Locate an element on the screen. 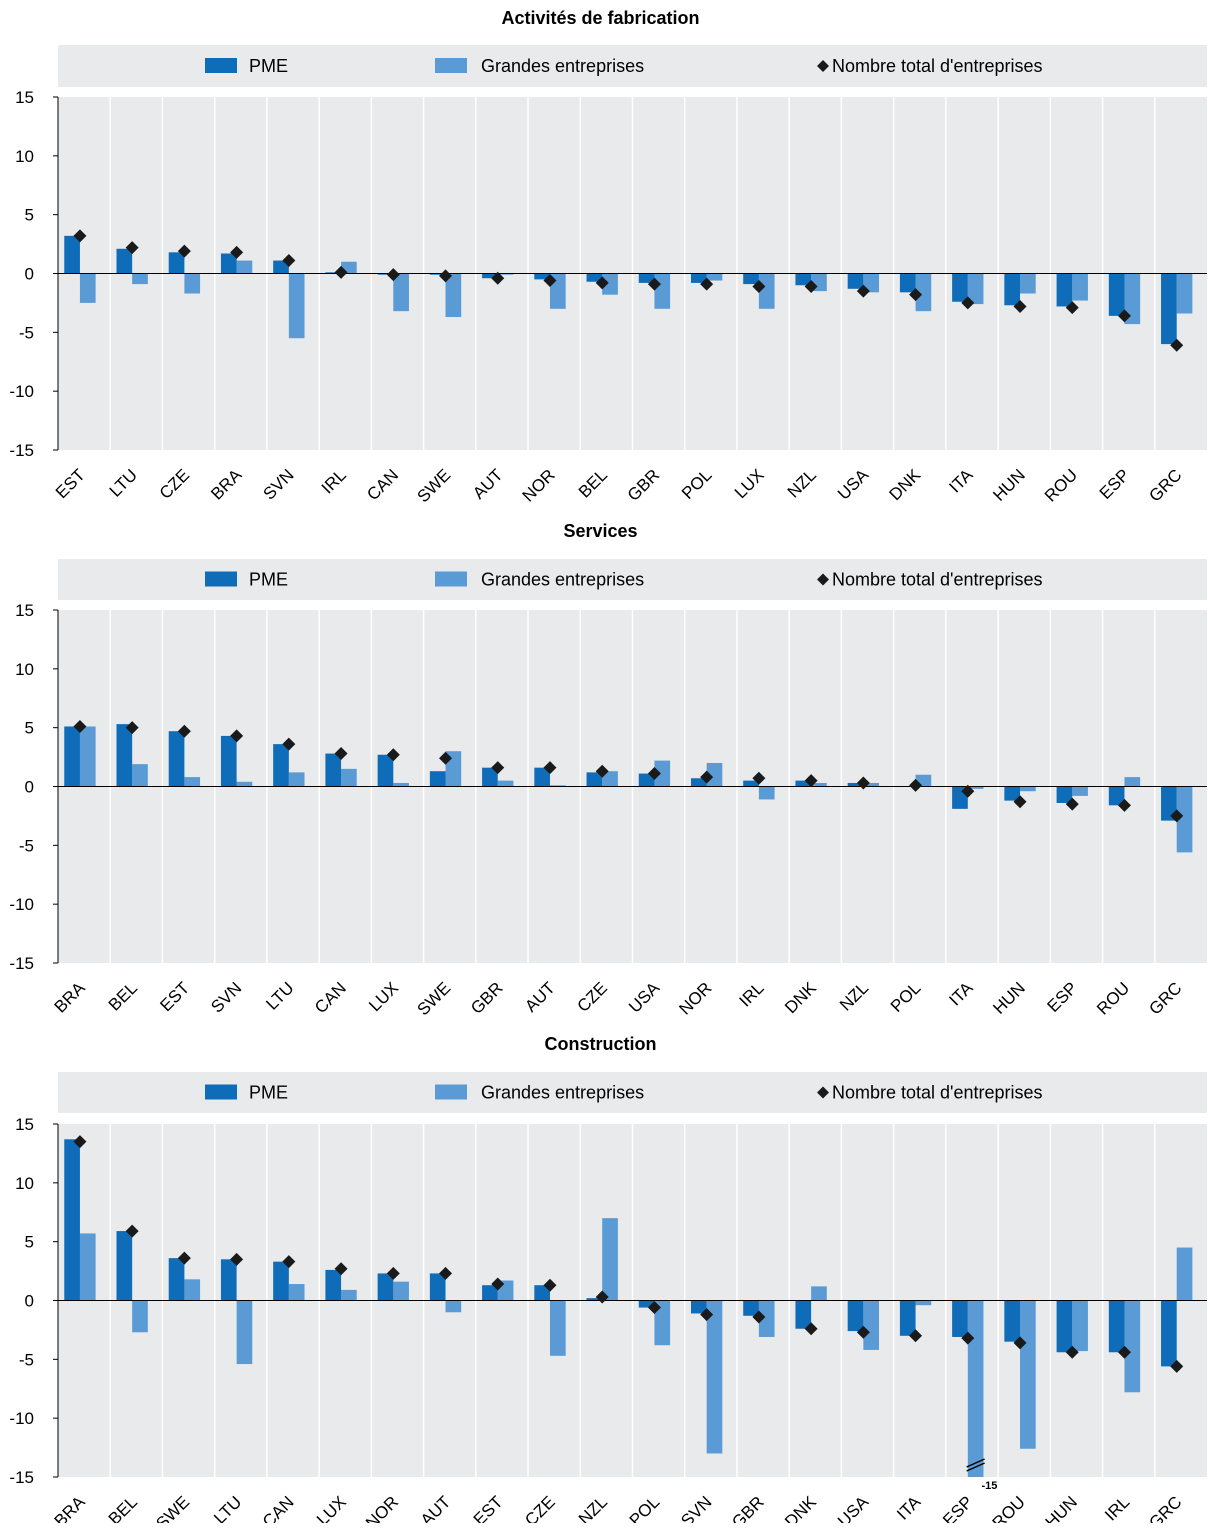 This screenshot has height=1528, width=1208. category-label: LUX is located at coordinates (331, 1507).